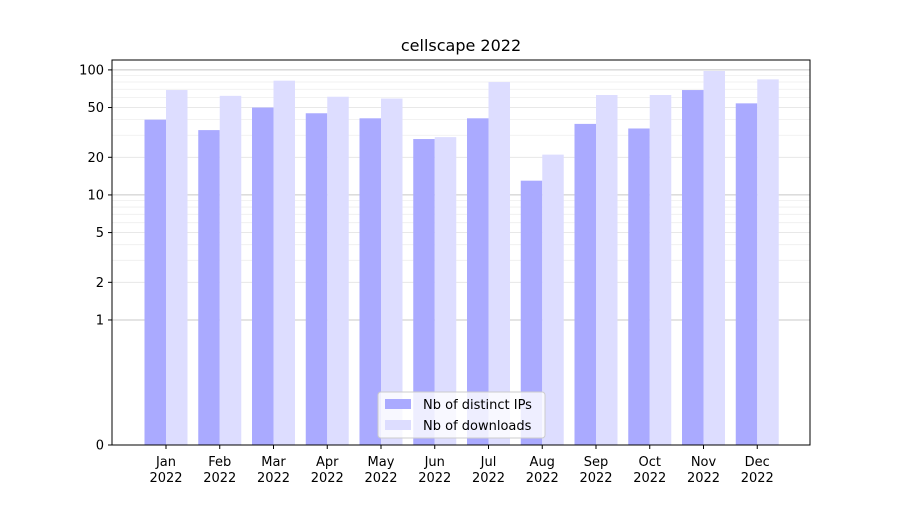 The width and height of the screenshot is (900, 505). I want to click on legend-label: Nb of distinct IPs, so click(477, 405).